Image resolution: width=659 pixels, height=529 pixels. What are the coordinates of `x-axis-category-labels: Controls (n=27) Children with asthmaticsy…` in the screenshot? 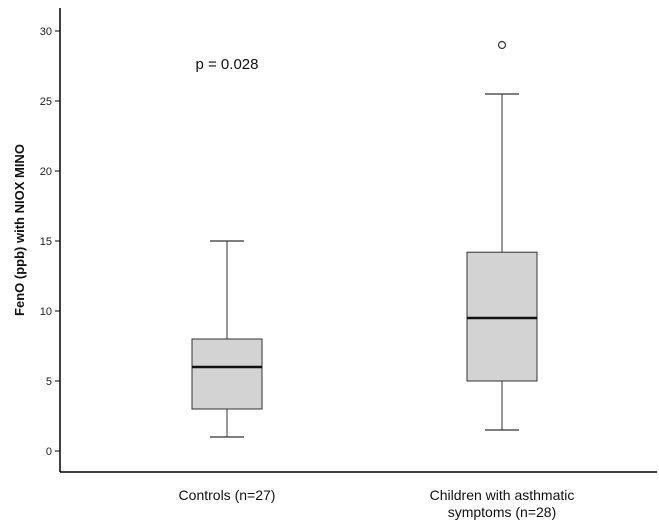 It's located at (377, 503).